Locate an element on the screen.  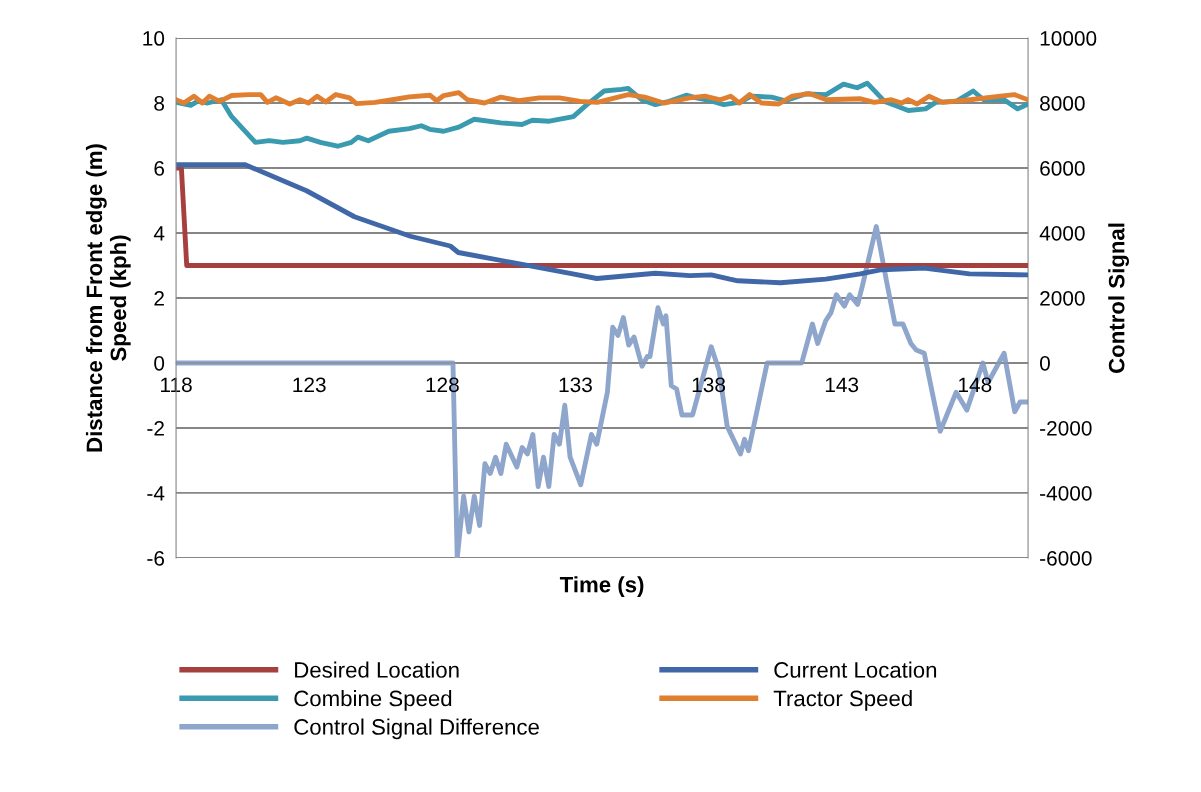
y2-tick-label: 0 is located at coordinates (1044, 363).